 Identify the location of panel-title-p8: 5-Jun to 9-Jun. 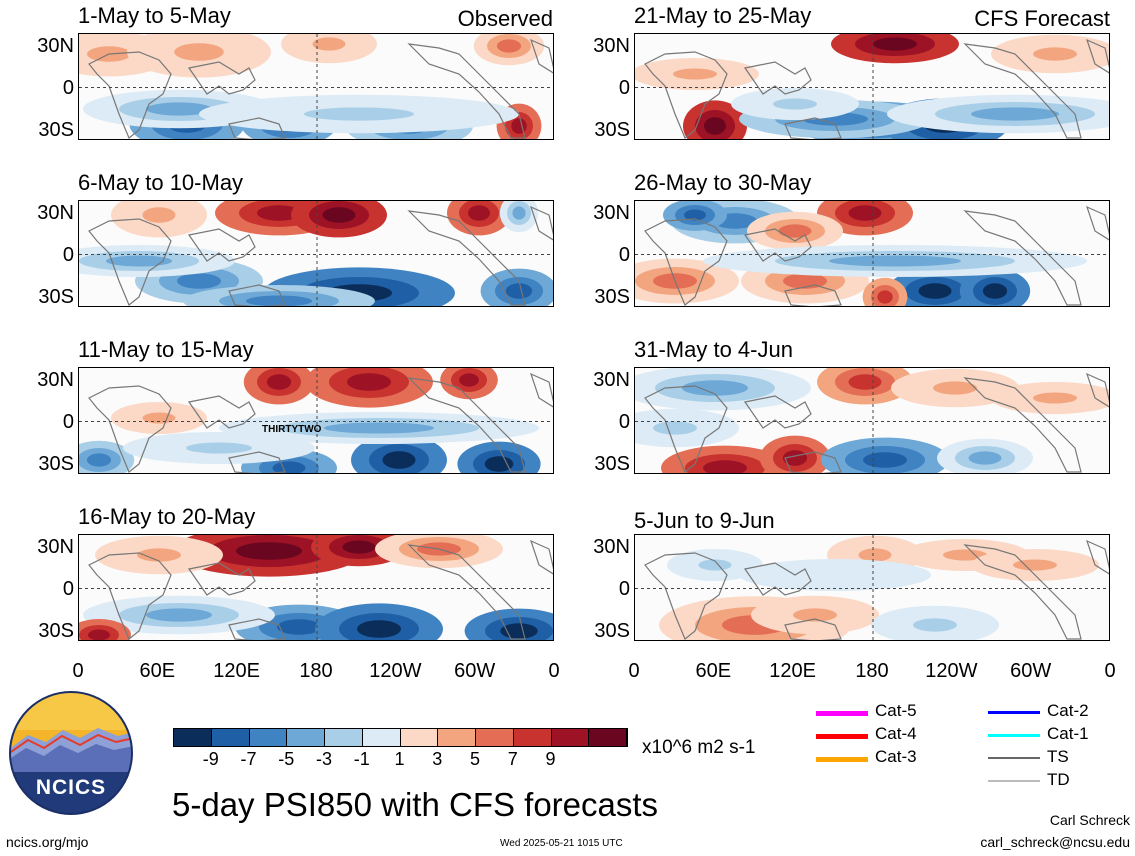
(704, 520).